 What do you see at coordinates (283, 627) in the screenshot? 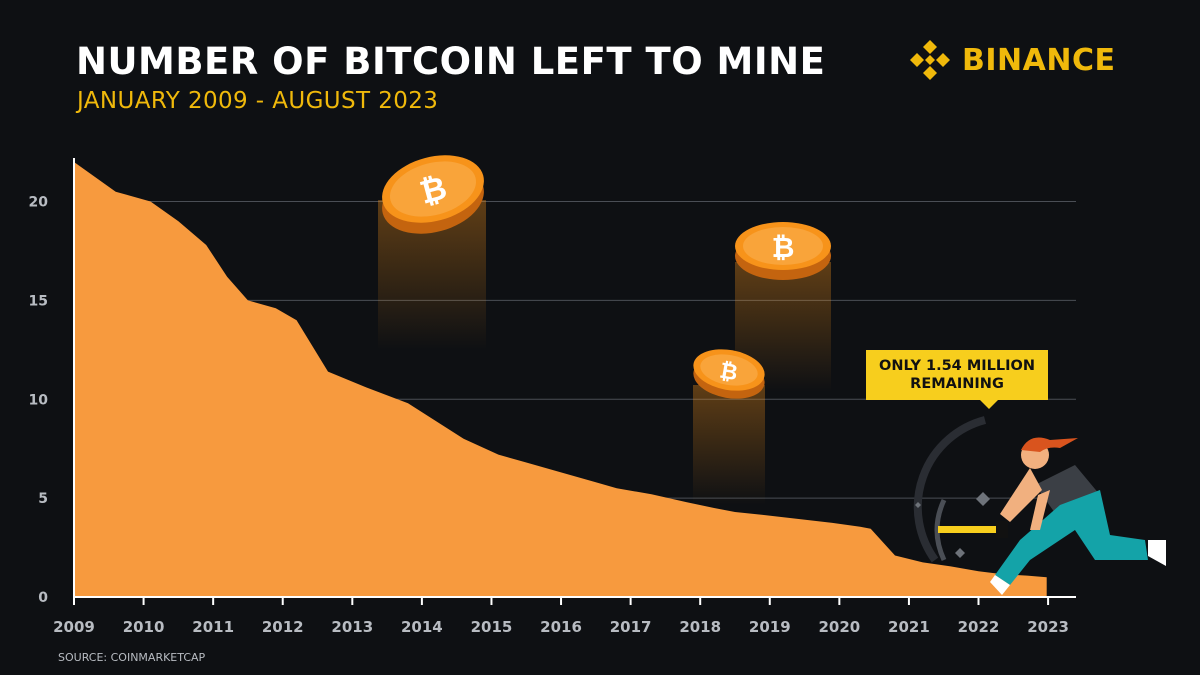
I see `x-tick-label: 2012` at bounding box center [283, 627].